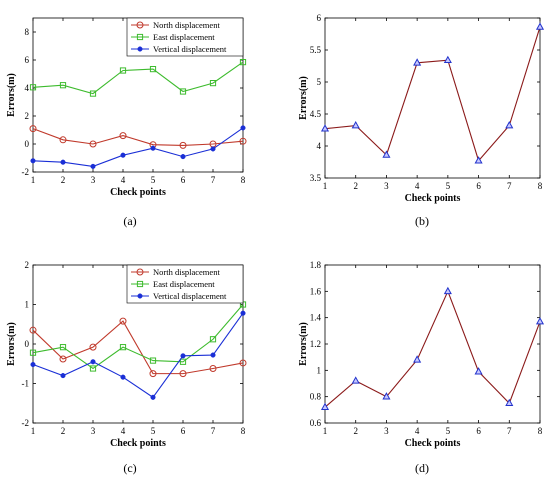 The image size is (550, 482). Describe the element at coordinates (319, 370) in the screenshot. I see `y-tick-label: 1` at that location.